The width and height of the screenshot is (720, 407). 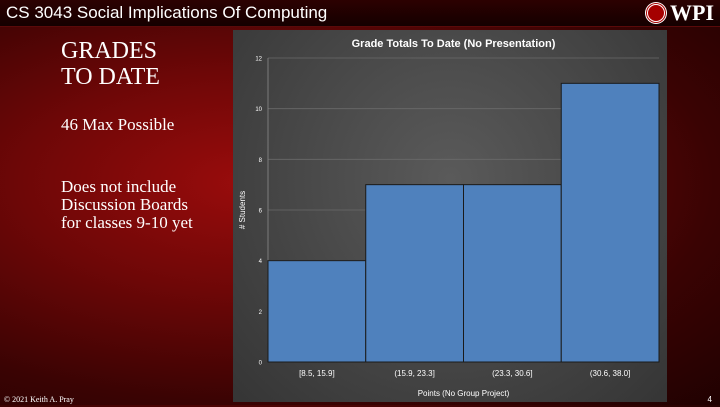 I want to click on page-number: 4, so click(x=709, y=399).